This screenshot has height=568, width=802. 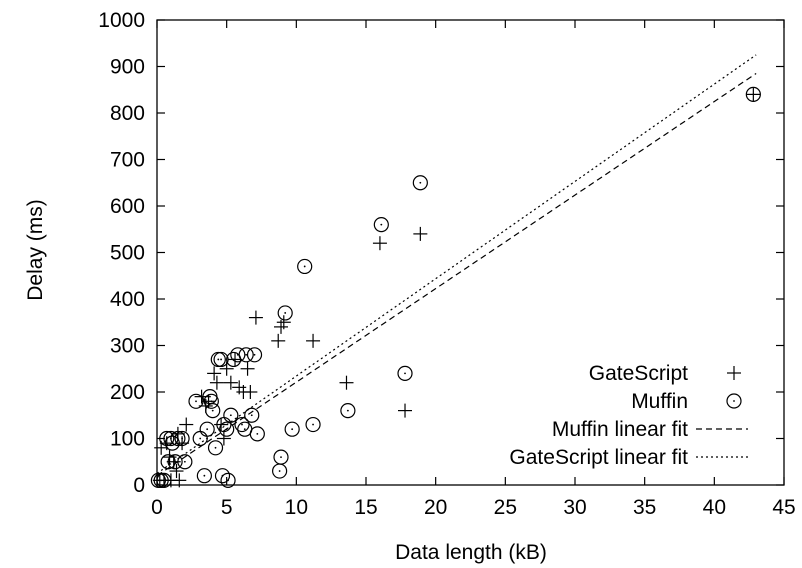 I want to click on x-tick-label: 20, so click(x=435, y=507).